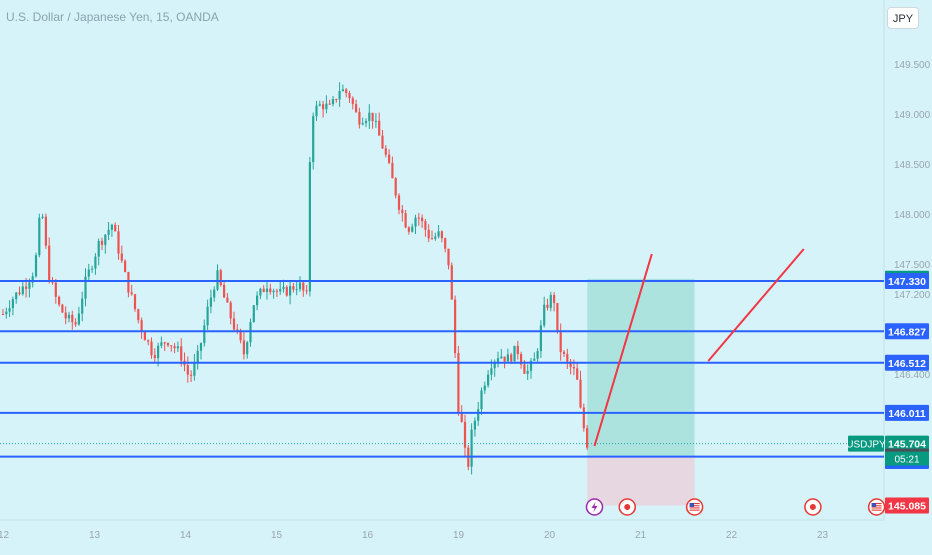 Image resolution: width=932 pixels, height=555 pixels. I want to click on price-tick-label: 149.500, so click(912, 65).